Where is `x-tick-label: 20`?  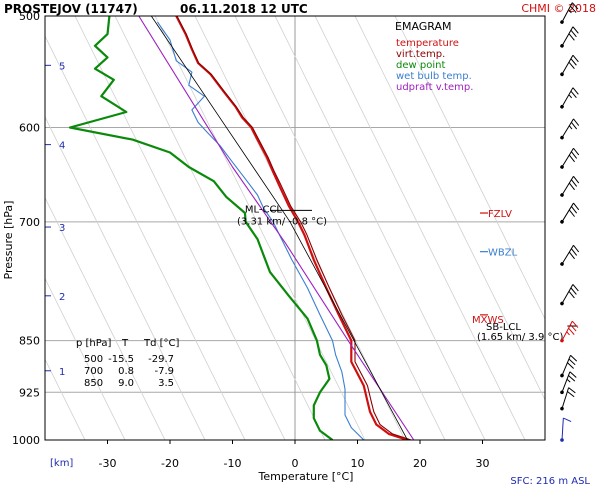 x-tick-label: 20 is located at coordinates (420, 463).